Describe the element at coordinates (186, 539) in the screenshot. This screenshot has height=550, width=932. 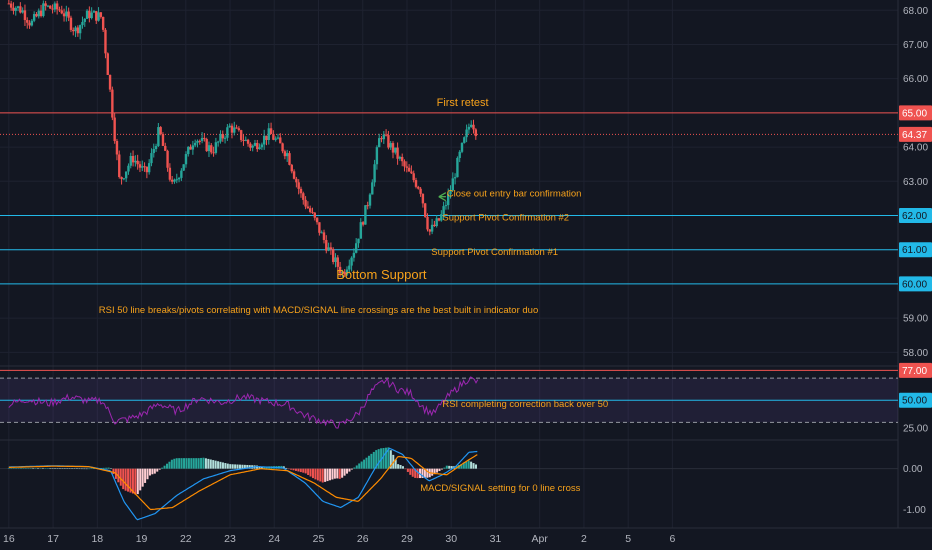
I see `time-tick-label: 22` at that location.